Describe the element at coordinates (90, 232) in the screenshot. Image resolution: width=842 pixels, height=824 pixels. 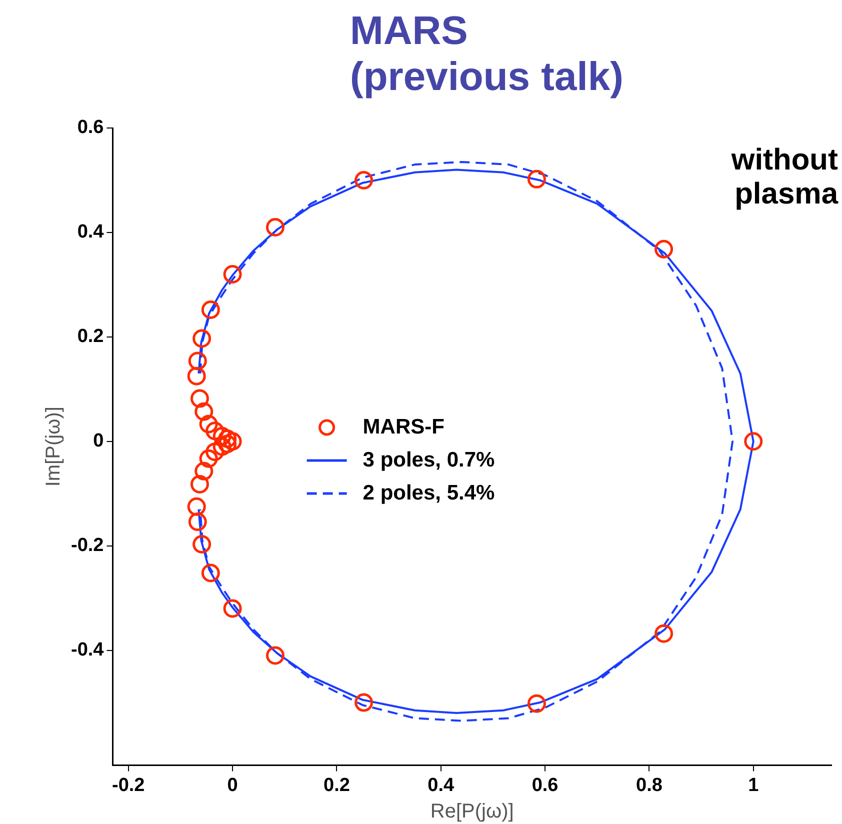
I see `y-tick-label: 0.4` at that location.